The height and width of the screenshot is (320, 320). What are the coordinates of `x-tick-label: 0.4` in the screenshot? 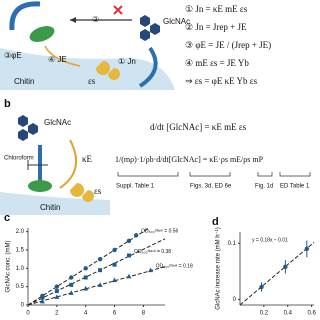 It's located at (288, 314).